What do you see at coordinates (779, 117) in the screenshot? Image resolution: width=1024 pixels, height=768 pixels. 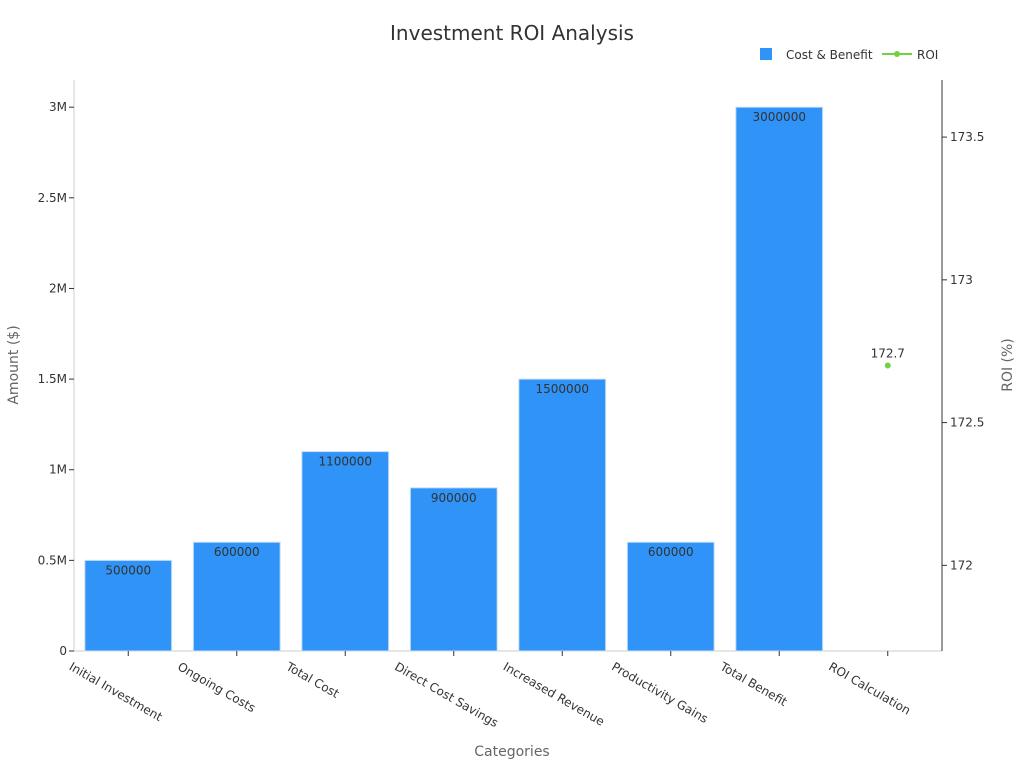 I see `bar-value-label: 3000000` at bounding box center [779, 117].